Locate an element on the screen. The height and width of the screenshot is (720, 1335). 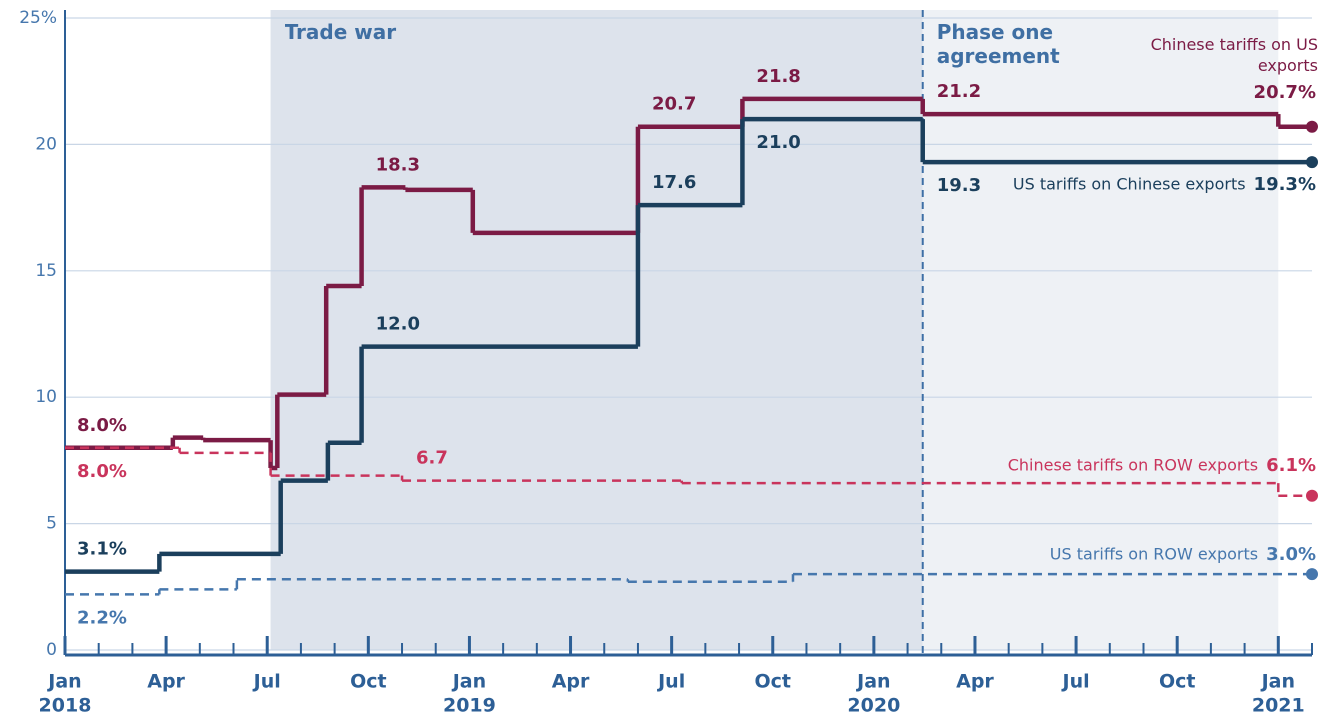
value-label: 21.8 is located at coordinates (778, 76).